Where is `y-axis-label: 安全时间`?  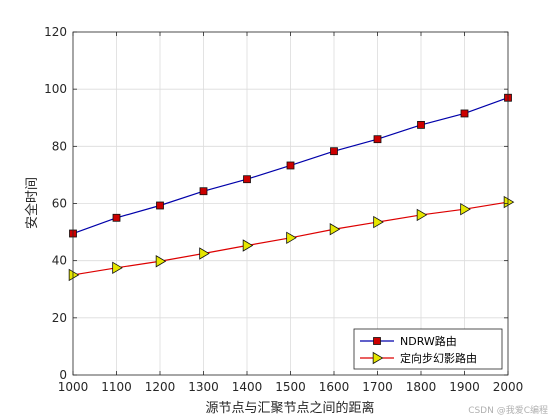 y-axis-label: 安全时间 is located at coordinates (32, 203).